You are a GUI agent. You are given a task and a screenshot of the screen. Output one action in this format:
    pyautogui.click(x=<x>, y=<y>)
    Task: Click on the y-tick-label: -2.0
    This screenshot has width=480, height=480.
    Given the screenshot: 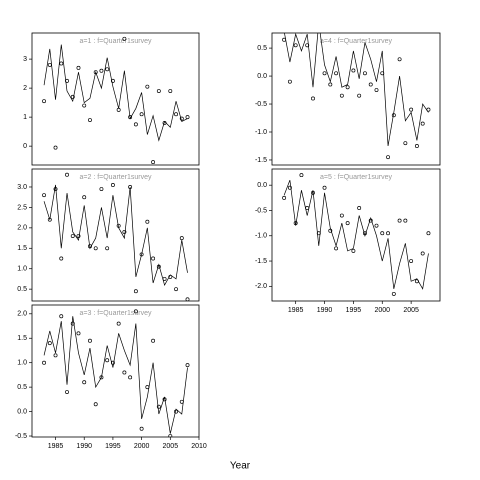 What is the action you would take?
    pyautogui.click(x=261, y=286)
    